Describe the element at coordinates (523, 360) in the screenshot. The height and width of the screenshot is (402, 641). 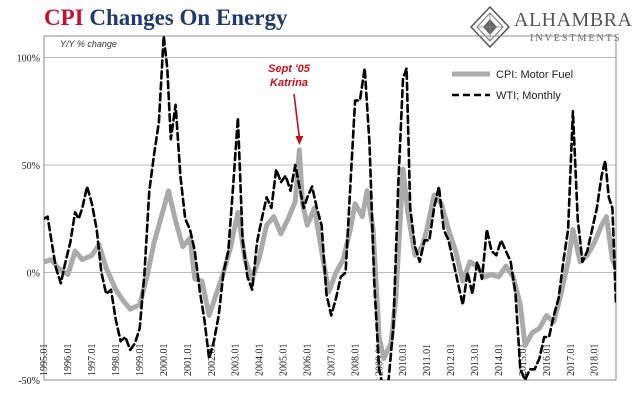
I see `x-tick-label: 2015.01` at that location.